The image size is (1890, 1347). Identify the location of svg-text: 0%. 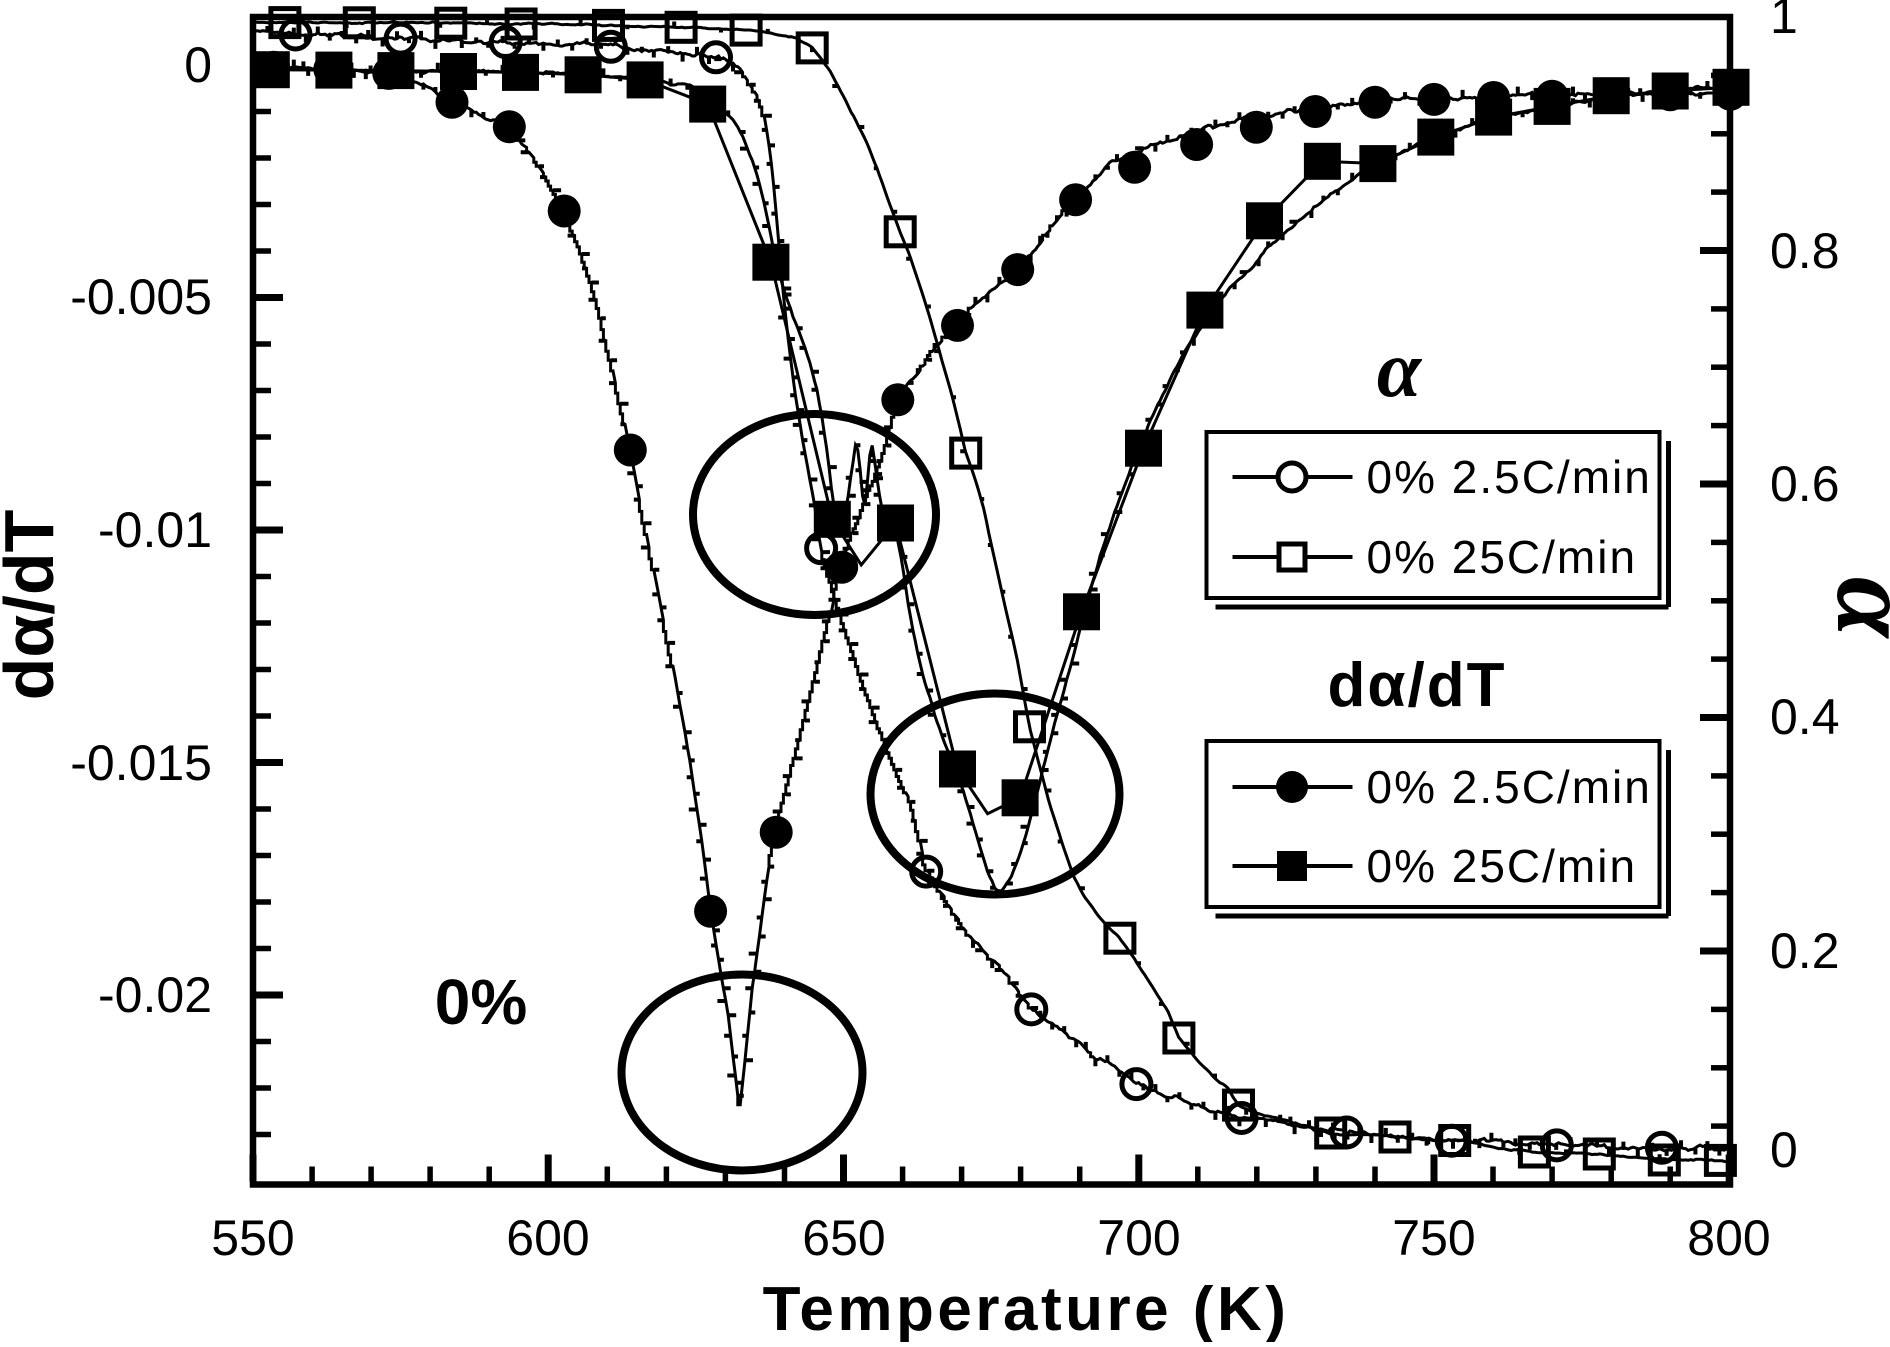
(481, 1002).